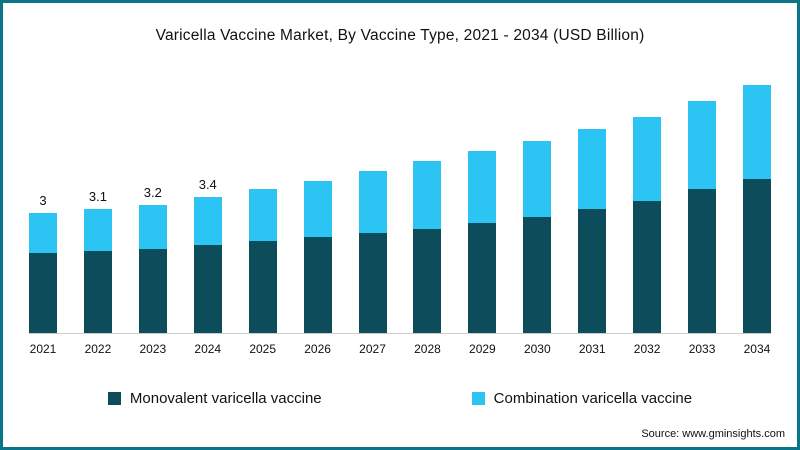  I want to click on x-axis-label: 2032, so click(647, 349).